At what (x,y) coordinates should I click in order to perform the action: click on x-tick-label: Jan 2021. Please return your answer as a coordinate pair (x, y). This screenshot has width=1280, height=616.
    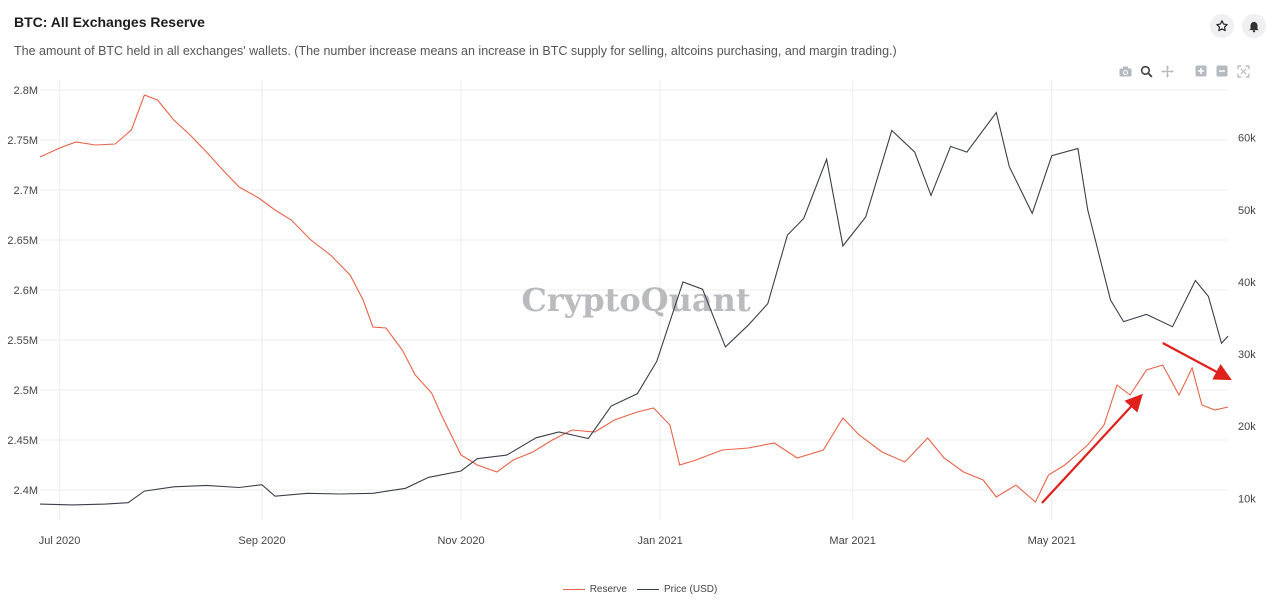
    Looking at the image, I should click on (659, 541).